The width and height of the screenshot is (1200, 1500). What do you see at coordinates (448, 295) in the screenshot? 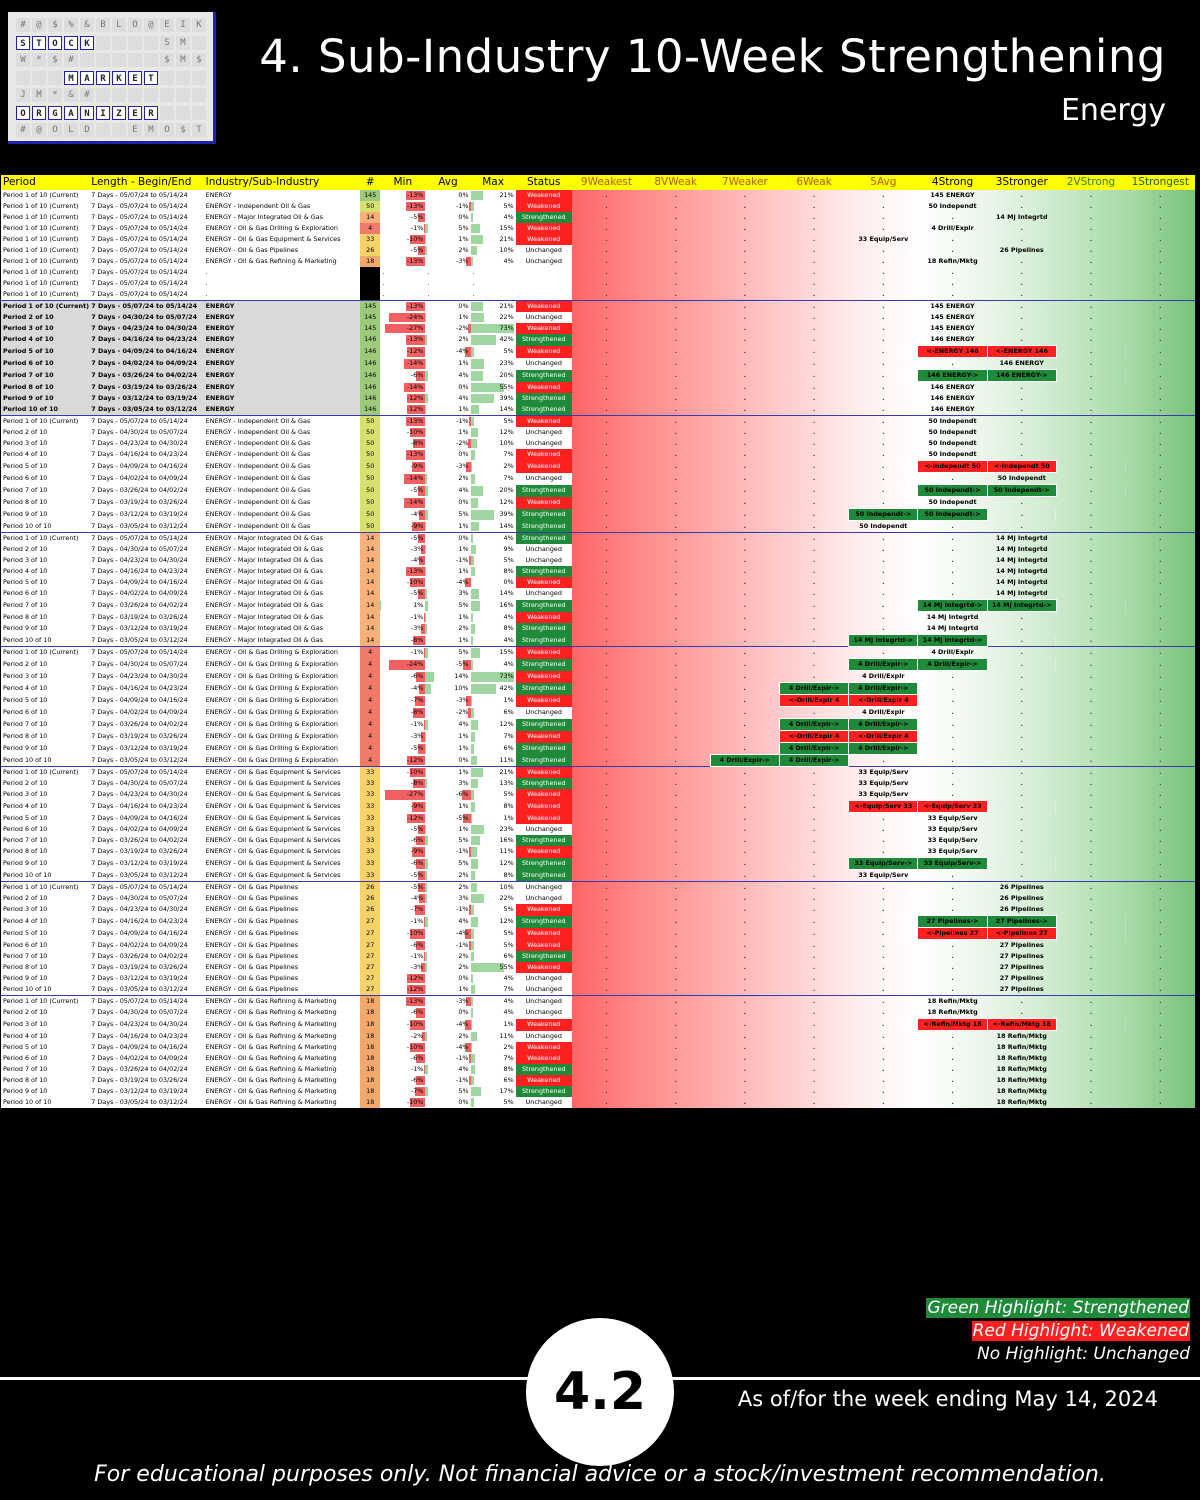
I see `cell-empty: .` at bounding box center [448, 295].